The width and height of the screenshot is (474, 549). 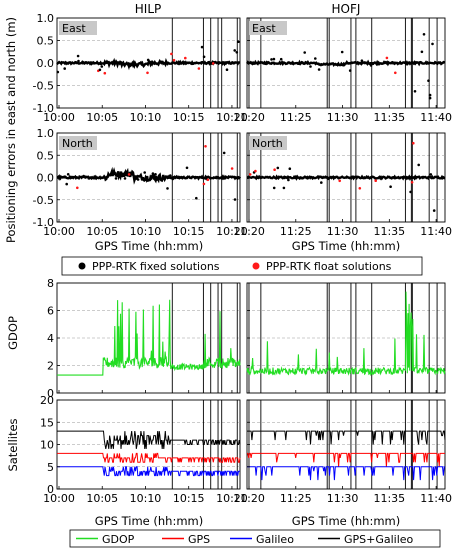 I want to click on panel-satellites-left-ytick-label-2: 10, so click(x=47, y=445).